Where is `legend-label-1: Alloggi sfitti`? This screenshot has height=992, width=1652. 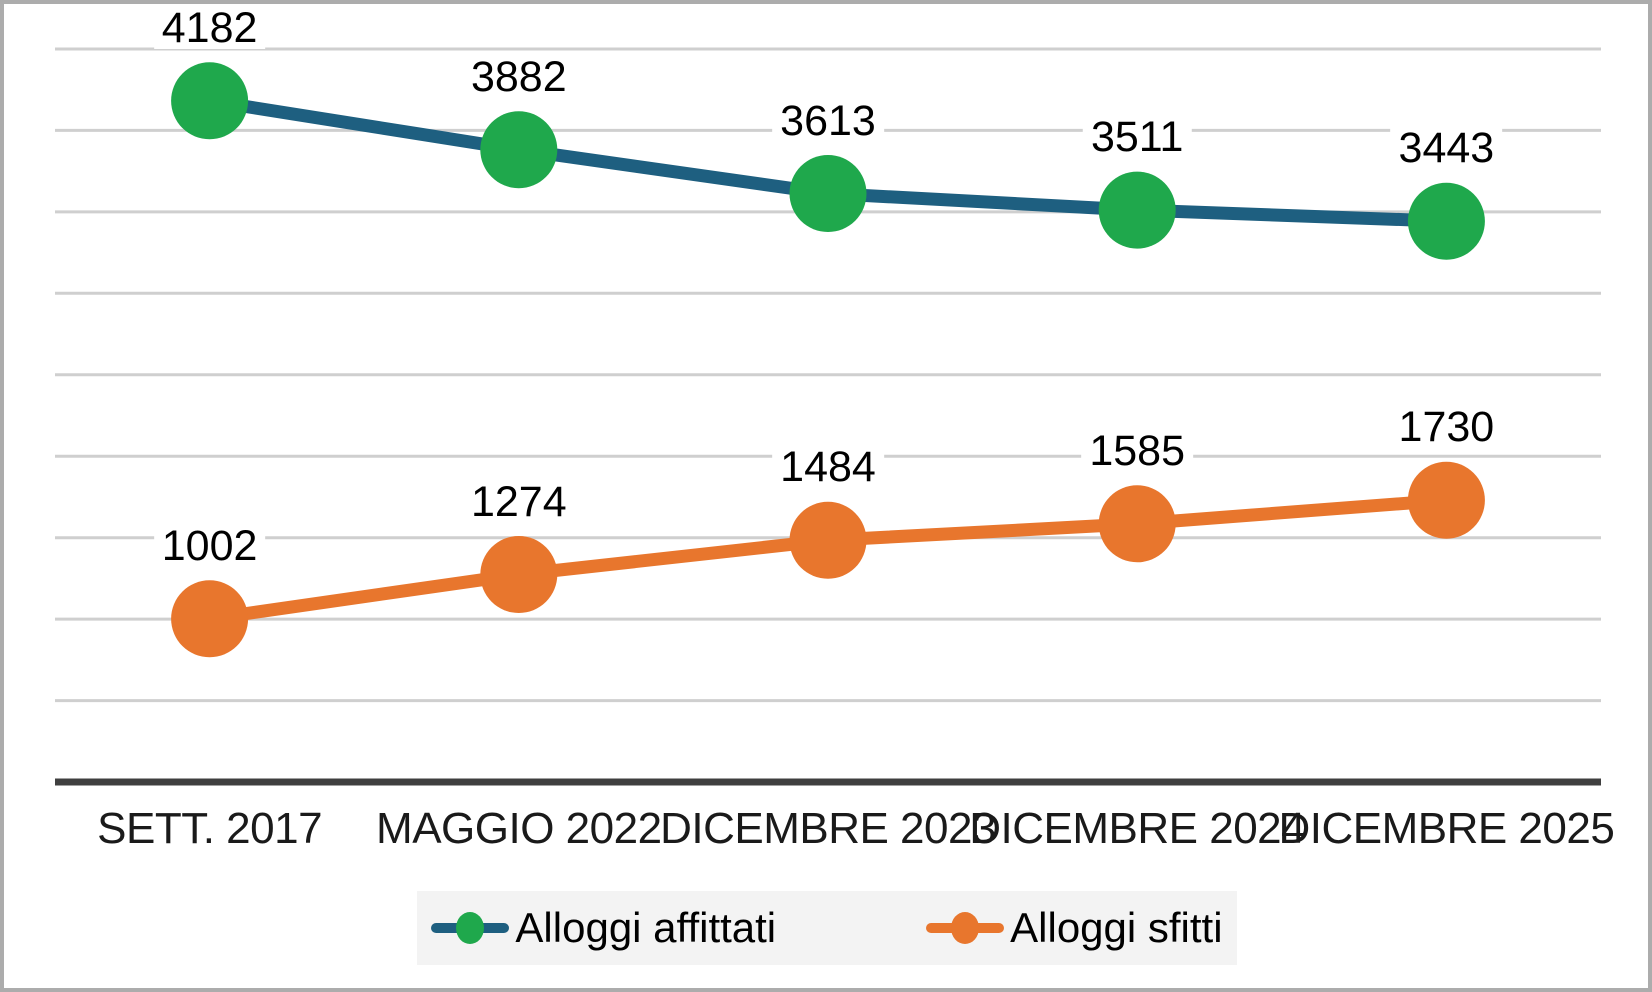
legend-label-1: Alloggi sfitti is located at coordinates (1116, 927).